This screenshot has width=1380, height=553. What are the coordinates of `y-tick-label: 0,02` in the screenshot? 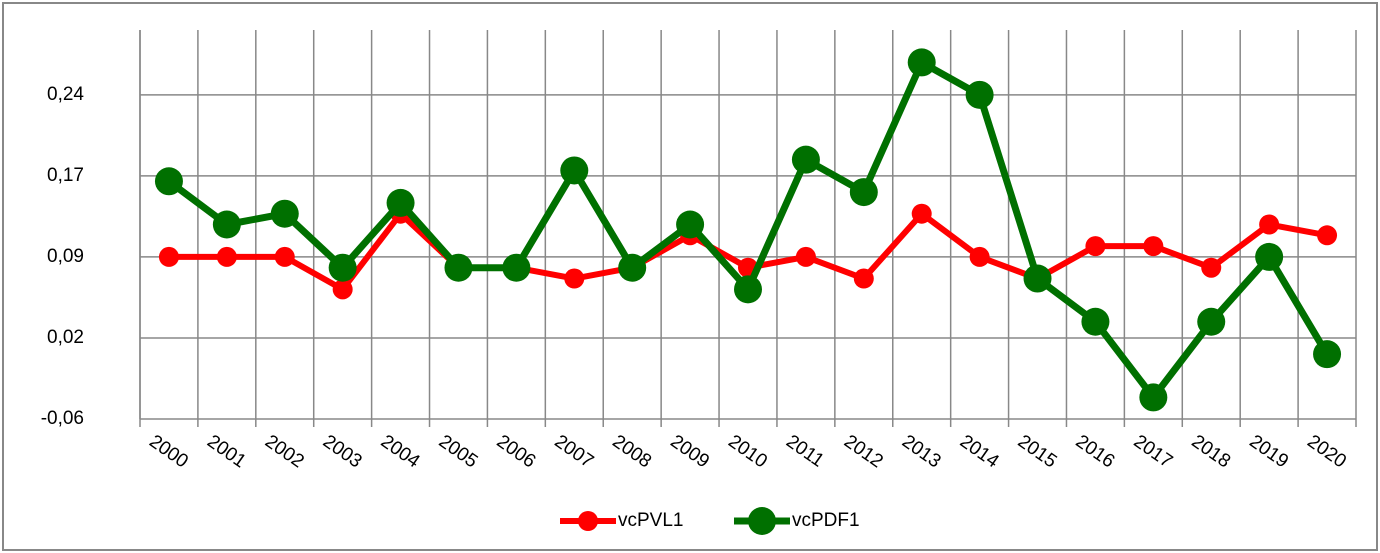 It's located at (65, 337).